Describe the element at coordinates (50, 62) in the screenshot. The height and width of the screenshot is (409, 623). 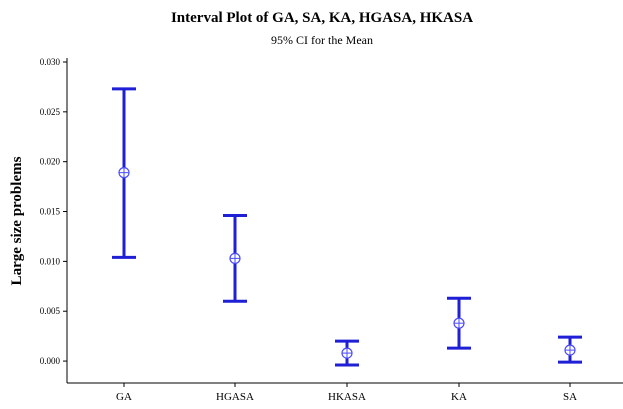
I see `y-tick-label: 0.030` at that location.